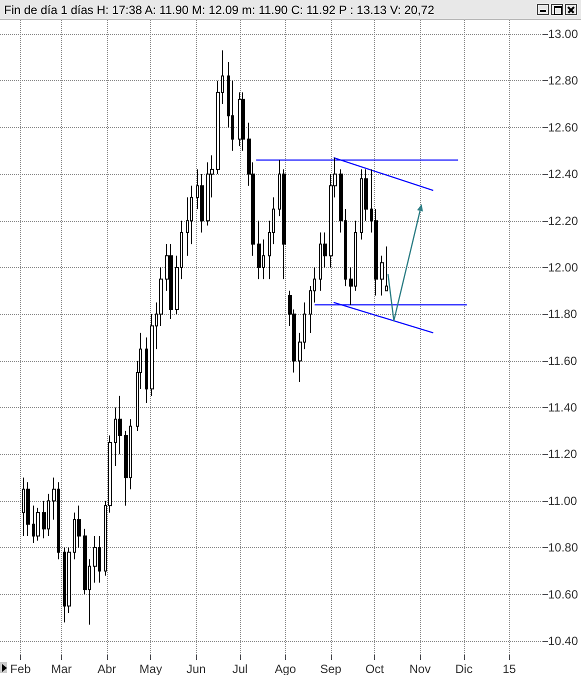 The image size is (581, 675). Describe the element at coordinates (563, 221) in the screenshot. I see `y-tick-label: 12.20` at that location.